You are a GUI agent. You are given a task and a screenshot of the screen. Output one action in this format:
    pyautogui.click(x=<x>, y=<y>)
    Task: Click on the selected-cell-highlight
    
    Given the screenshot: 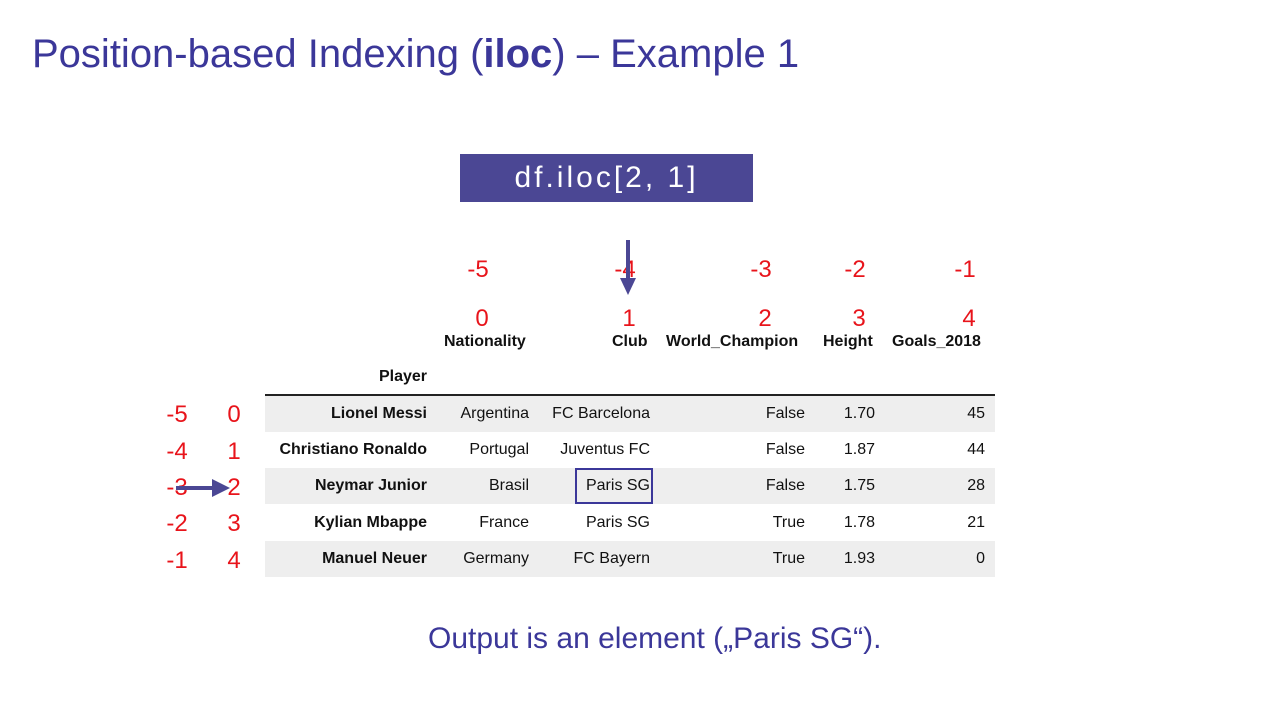 What is the action you would take?
    pyautogui.click(x=614, y=486)
    